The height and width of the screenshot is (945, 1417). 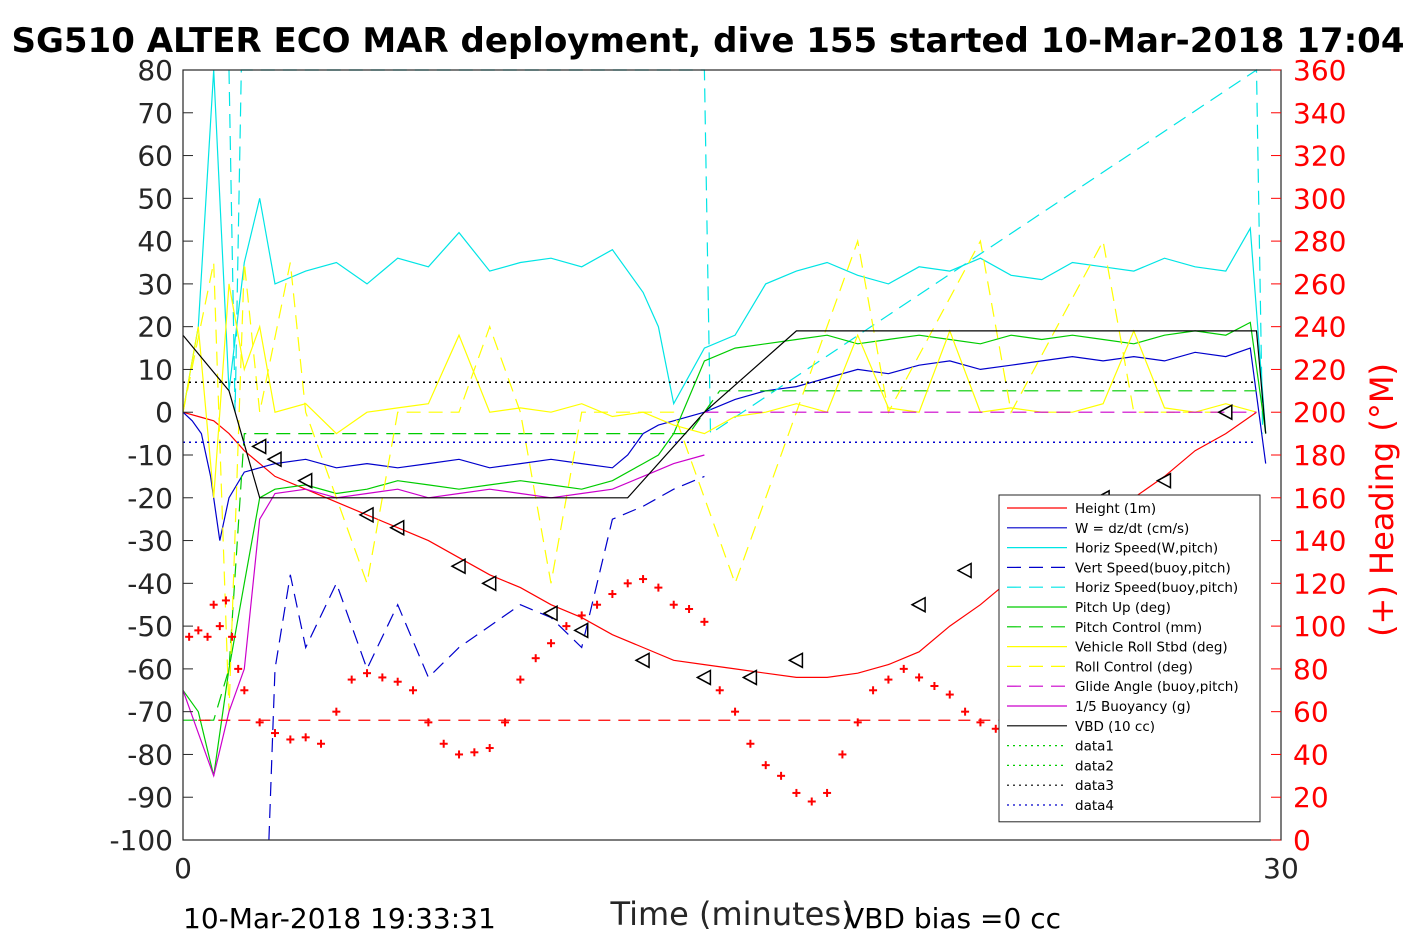 I want to click on y-tick-label-right: 320, so click(x=1319, y=156).